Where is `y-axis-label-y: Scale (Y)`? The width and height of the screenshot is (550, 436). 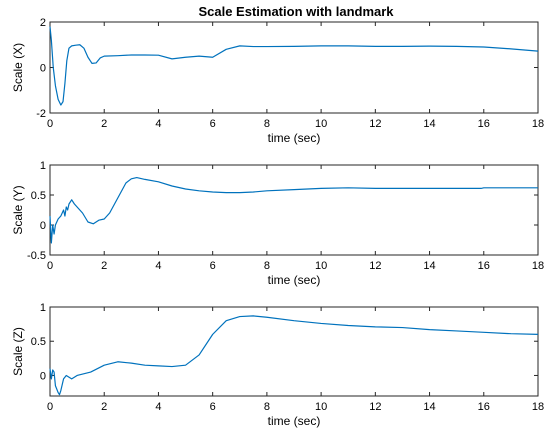 y-axis-label-y: Scale (Y) is located at coordinates (18, 209).